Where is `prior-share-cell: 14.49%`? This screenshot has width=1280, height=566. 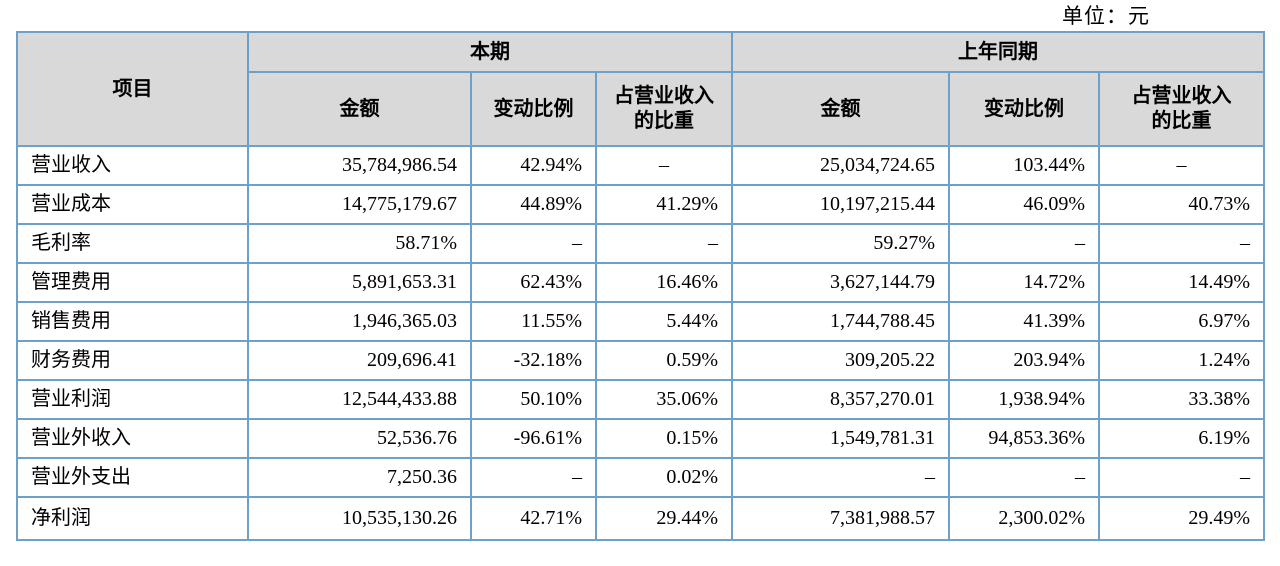
prior-share-cell: 14.49% is located at coordinates (1182, 282).